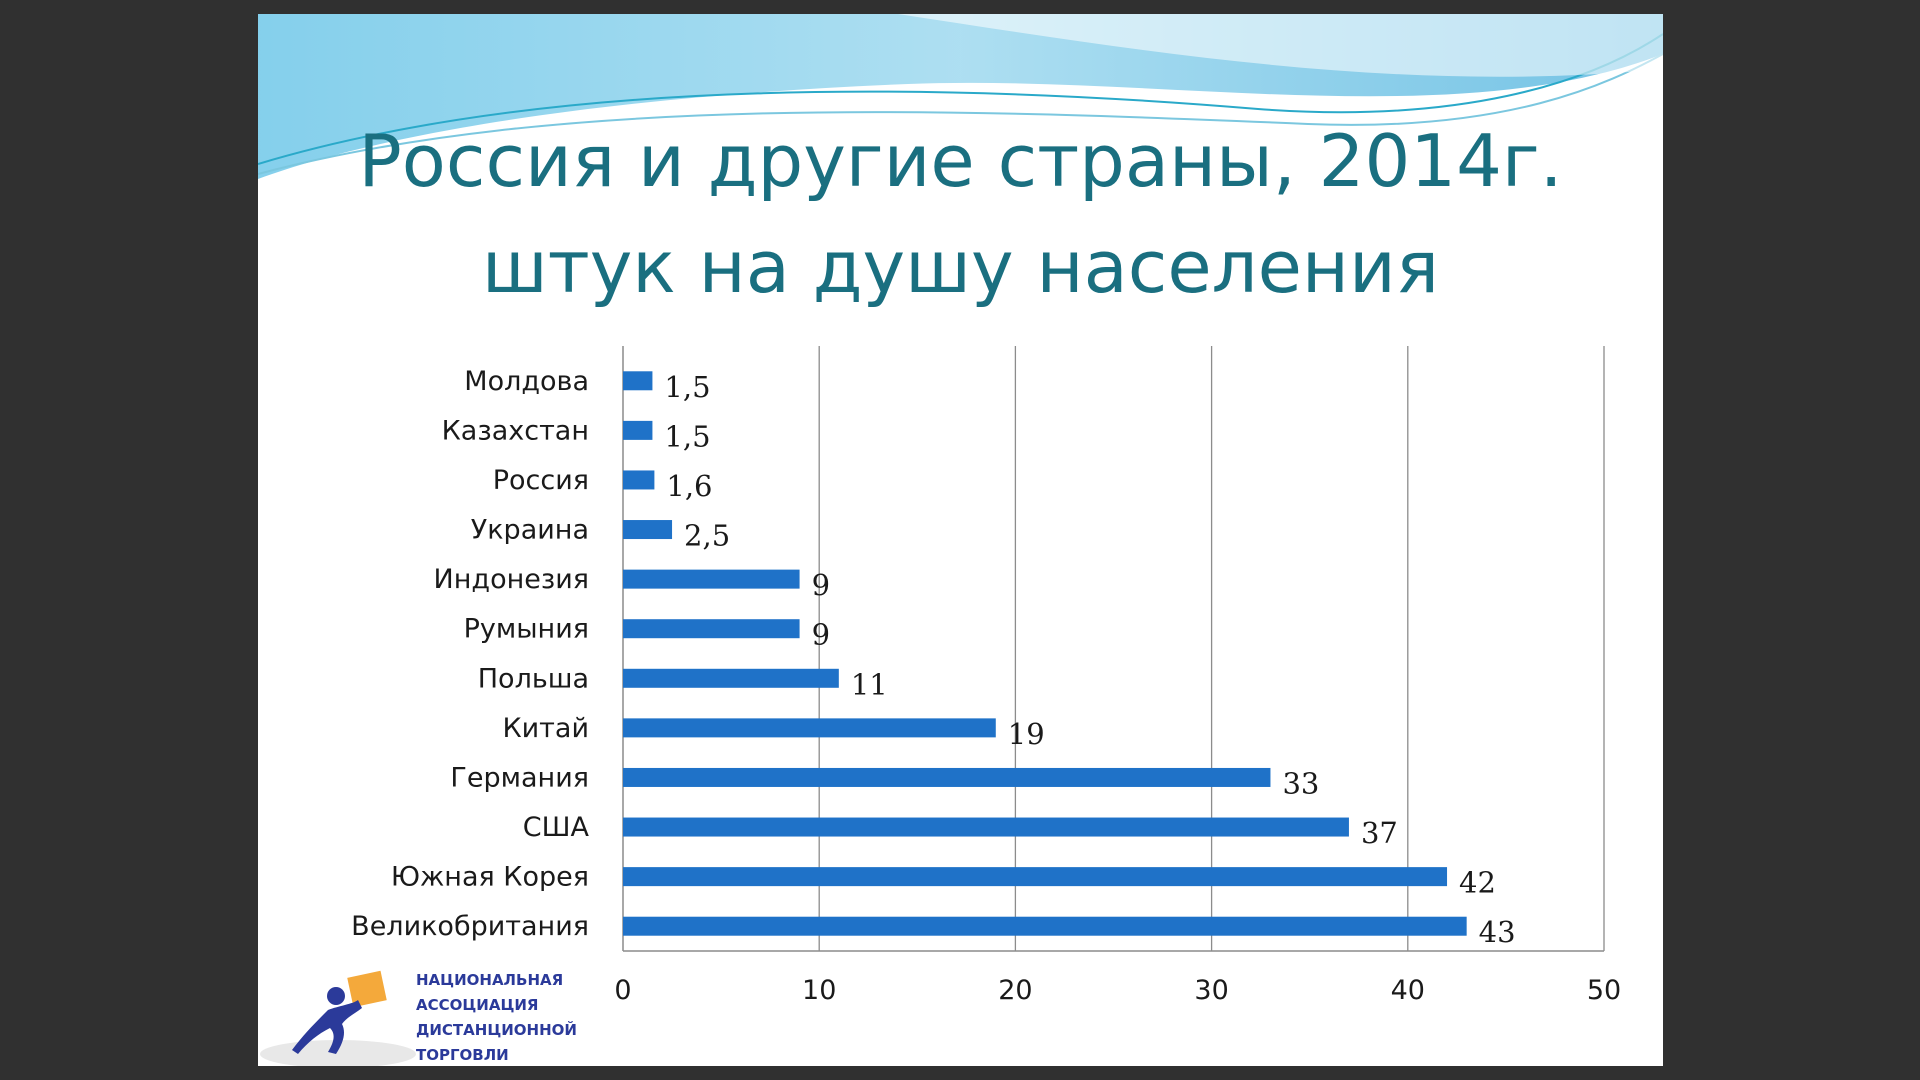 The image size is (1920, 1080). Describe the element at coordinates (1379, 833) in the screenshot. I see `data-label: 37` at that location.